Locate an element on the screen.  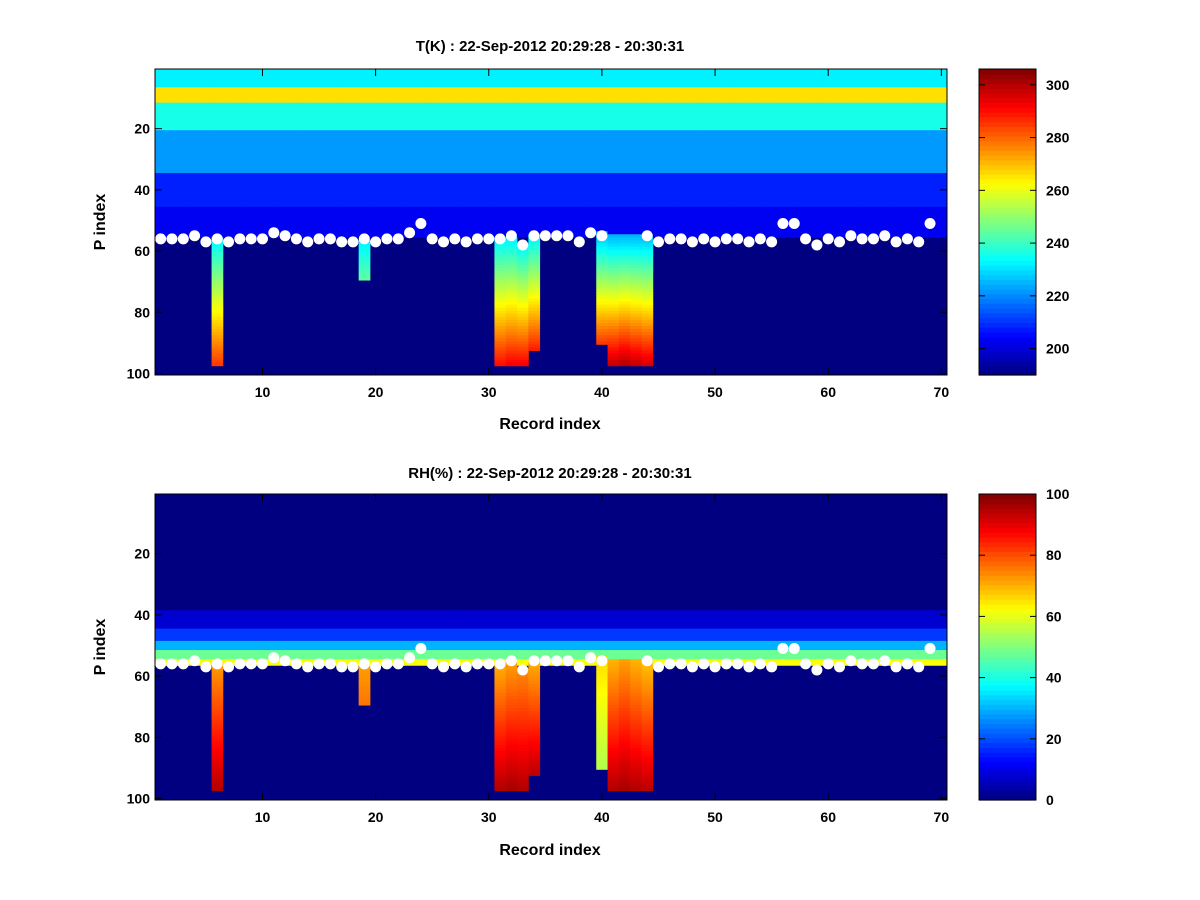
temperature-title: T(K) : 22-Sep-2012 20:29:28 - 20:30:31 is located at coordinates (550, 46).